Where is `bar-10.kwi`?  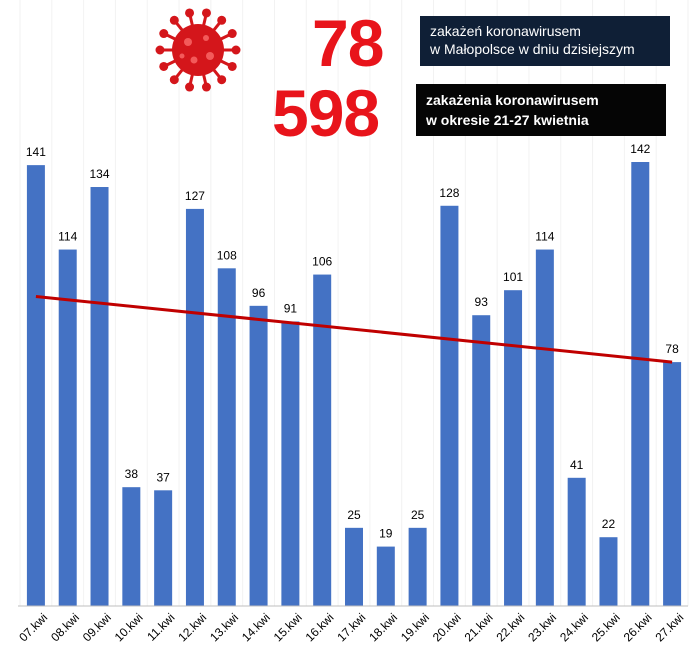 bar-10.kwi is located at coordinates (131, 546).